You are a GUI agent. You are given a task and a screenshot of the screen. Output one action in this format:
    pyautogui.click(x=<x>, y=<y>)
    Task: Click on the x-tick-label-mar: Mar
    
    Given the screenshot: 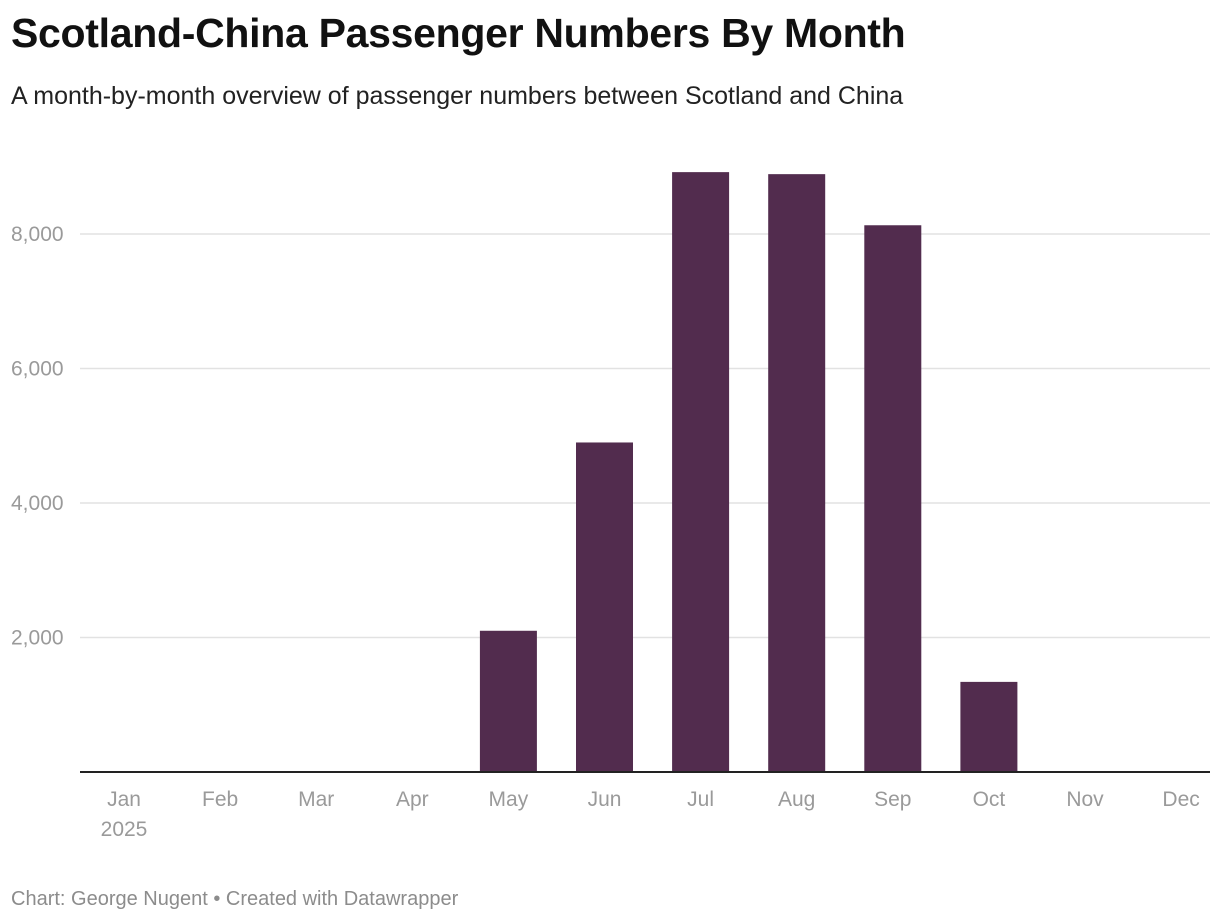 What is the action you would take?
    pyautogui.click(x=316, y=799)
    